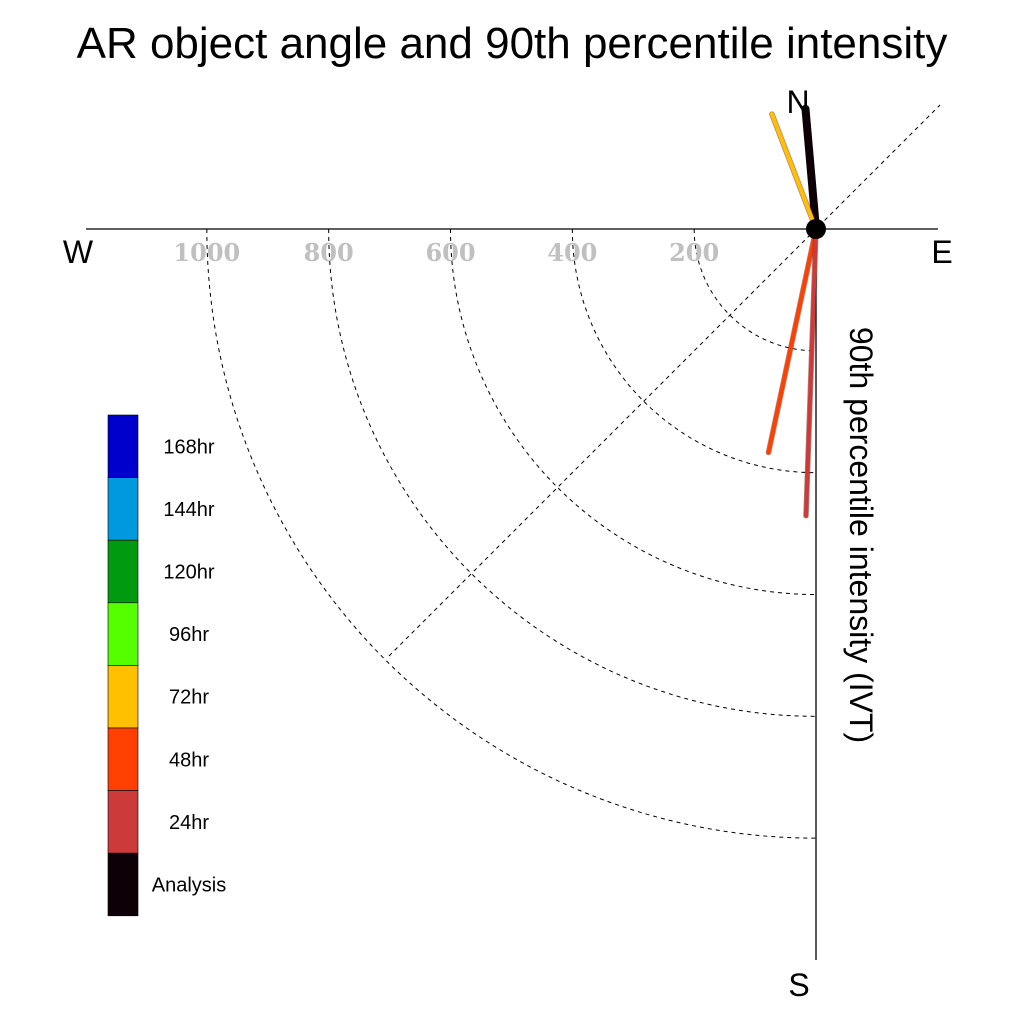  I want to click on legend-label: 24hr, so click(189, 823).